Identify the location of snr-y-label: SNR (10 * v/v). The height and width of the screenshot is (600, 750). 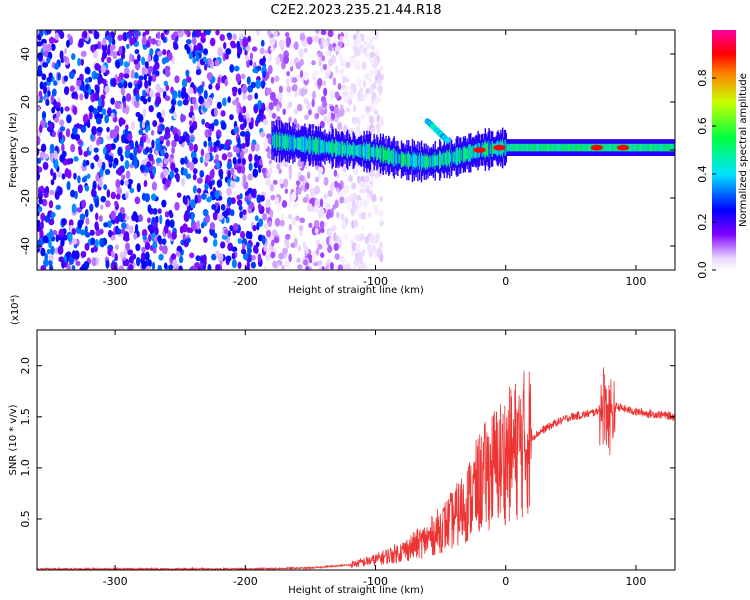
(13, 439).